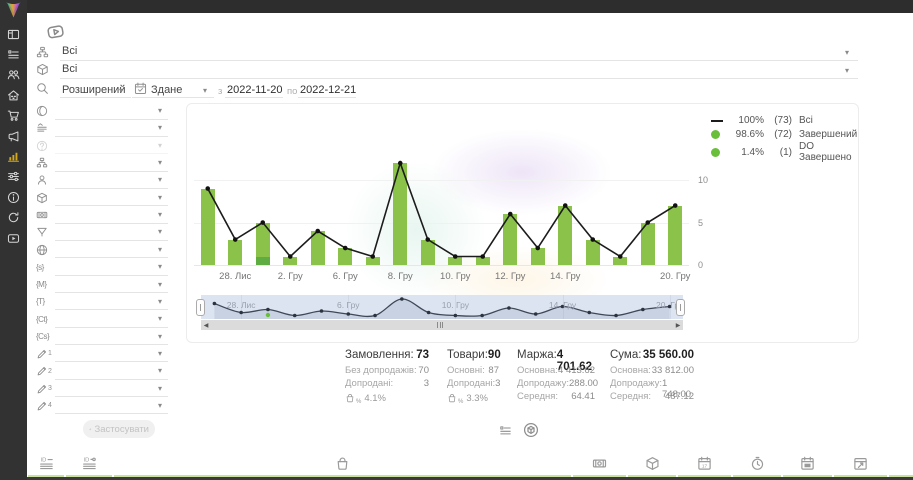 Image resolution: width=913 pixels, height=480 pixels. I want to click on bottom-bar, so click(456, 478).